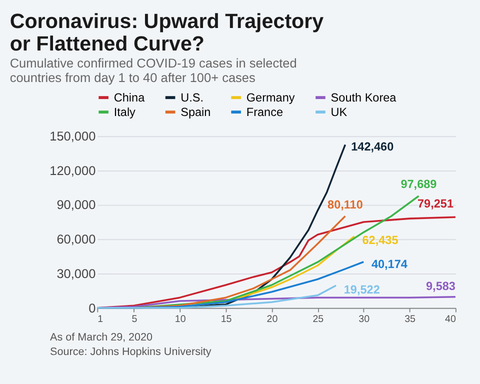  I want to click on x-tick-label: 30, so click(364, 320).